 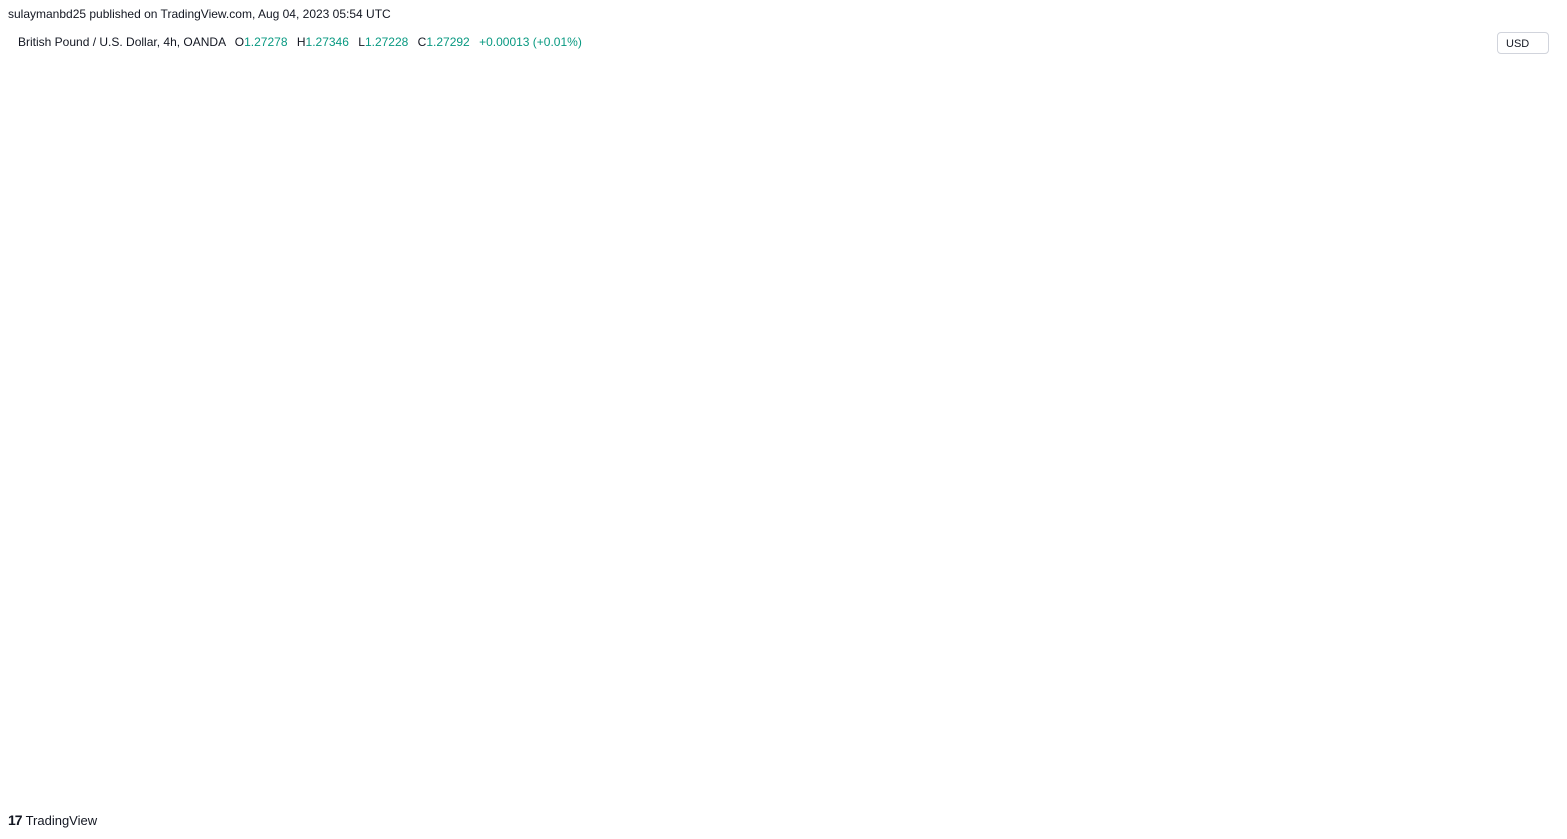 I want to click on time-axis: Jun 12 19 26 Jul 10 17 24 Aug 13:00 14 21 13:00 Sep, so click(x=783, y=789).